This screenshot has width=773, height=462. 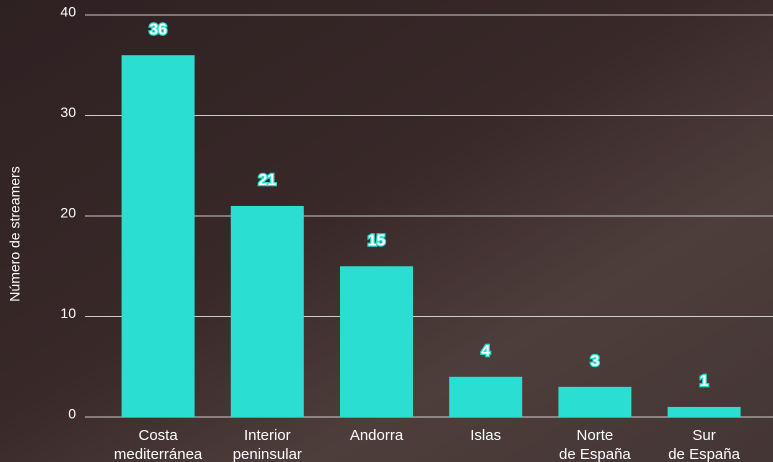 What do you see at coordinates (68, 313) in the screenshot?
I see `y-tick-label: 10` at bounding box center [68, 313].